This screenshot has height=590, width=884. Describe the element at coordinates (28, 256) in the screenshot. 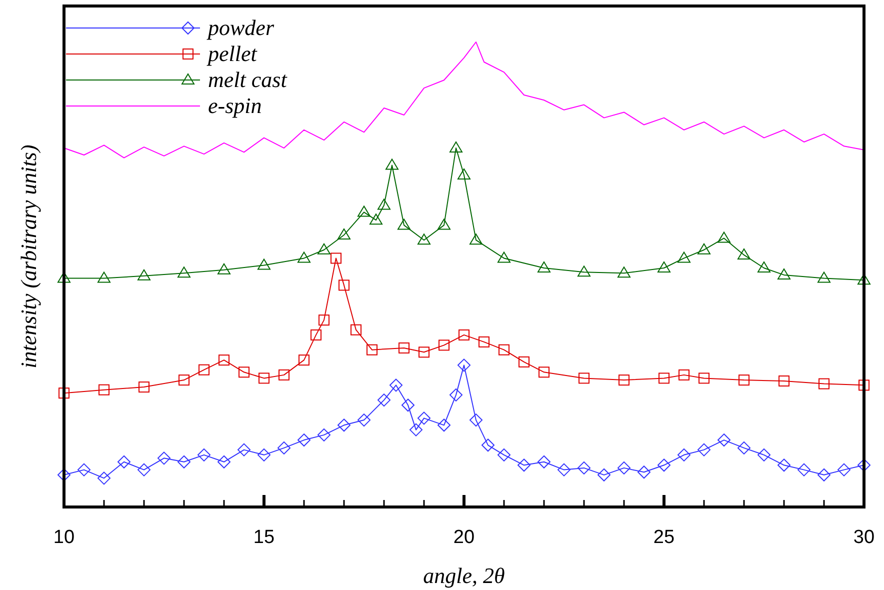

I see `y-axis-title: intensity (arbitrary units)` at that location.